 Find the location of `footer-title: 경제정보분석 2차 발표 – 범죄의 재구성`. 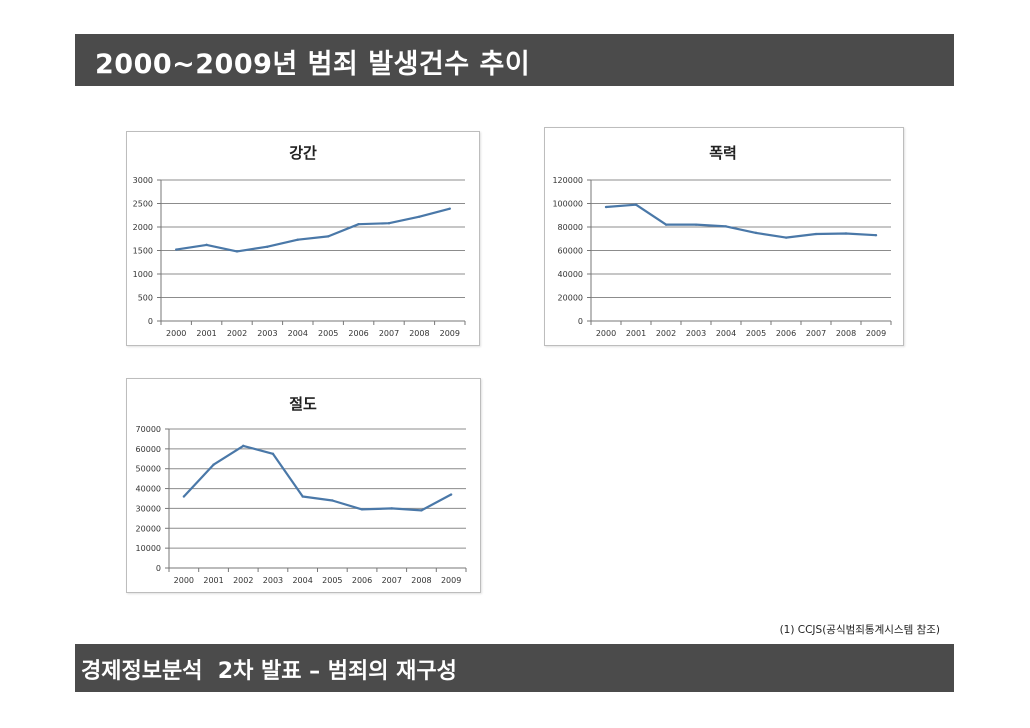

footer-title: 경제정보분석 2차 발표 – 범죄의 재구성 is located at coordinates (269, 671).